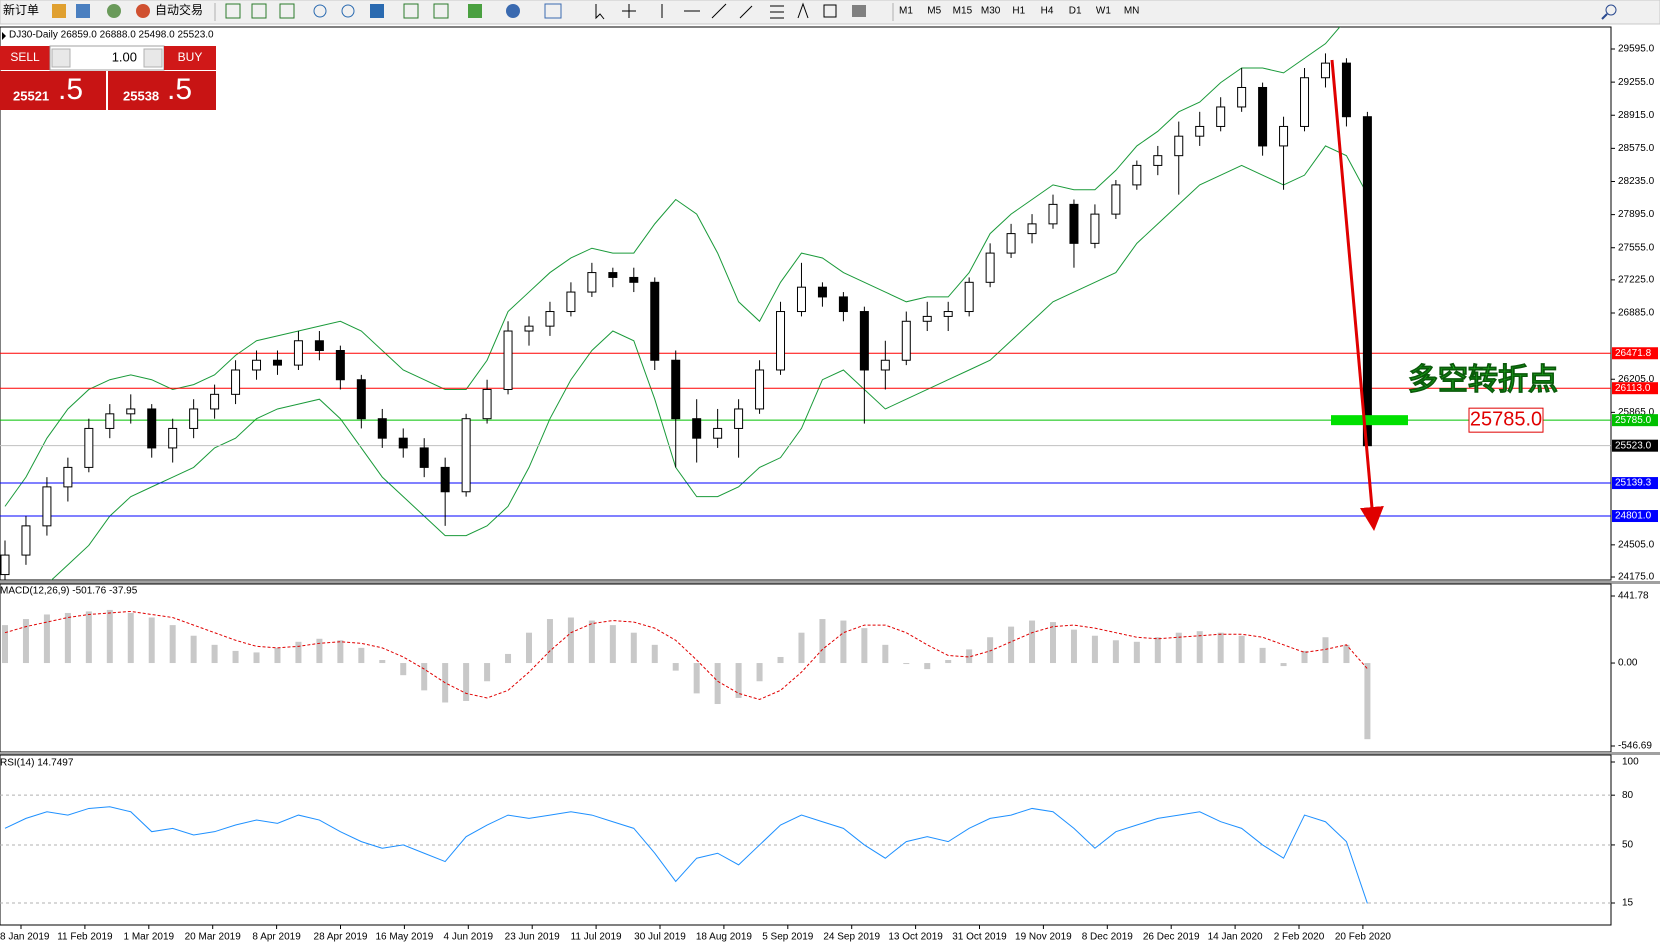 The width and height of the screenshot is (1660, 949). I want to click on new-order-button: 新订单, so click(21, 9).